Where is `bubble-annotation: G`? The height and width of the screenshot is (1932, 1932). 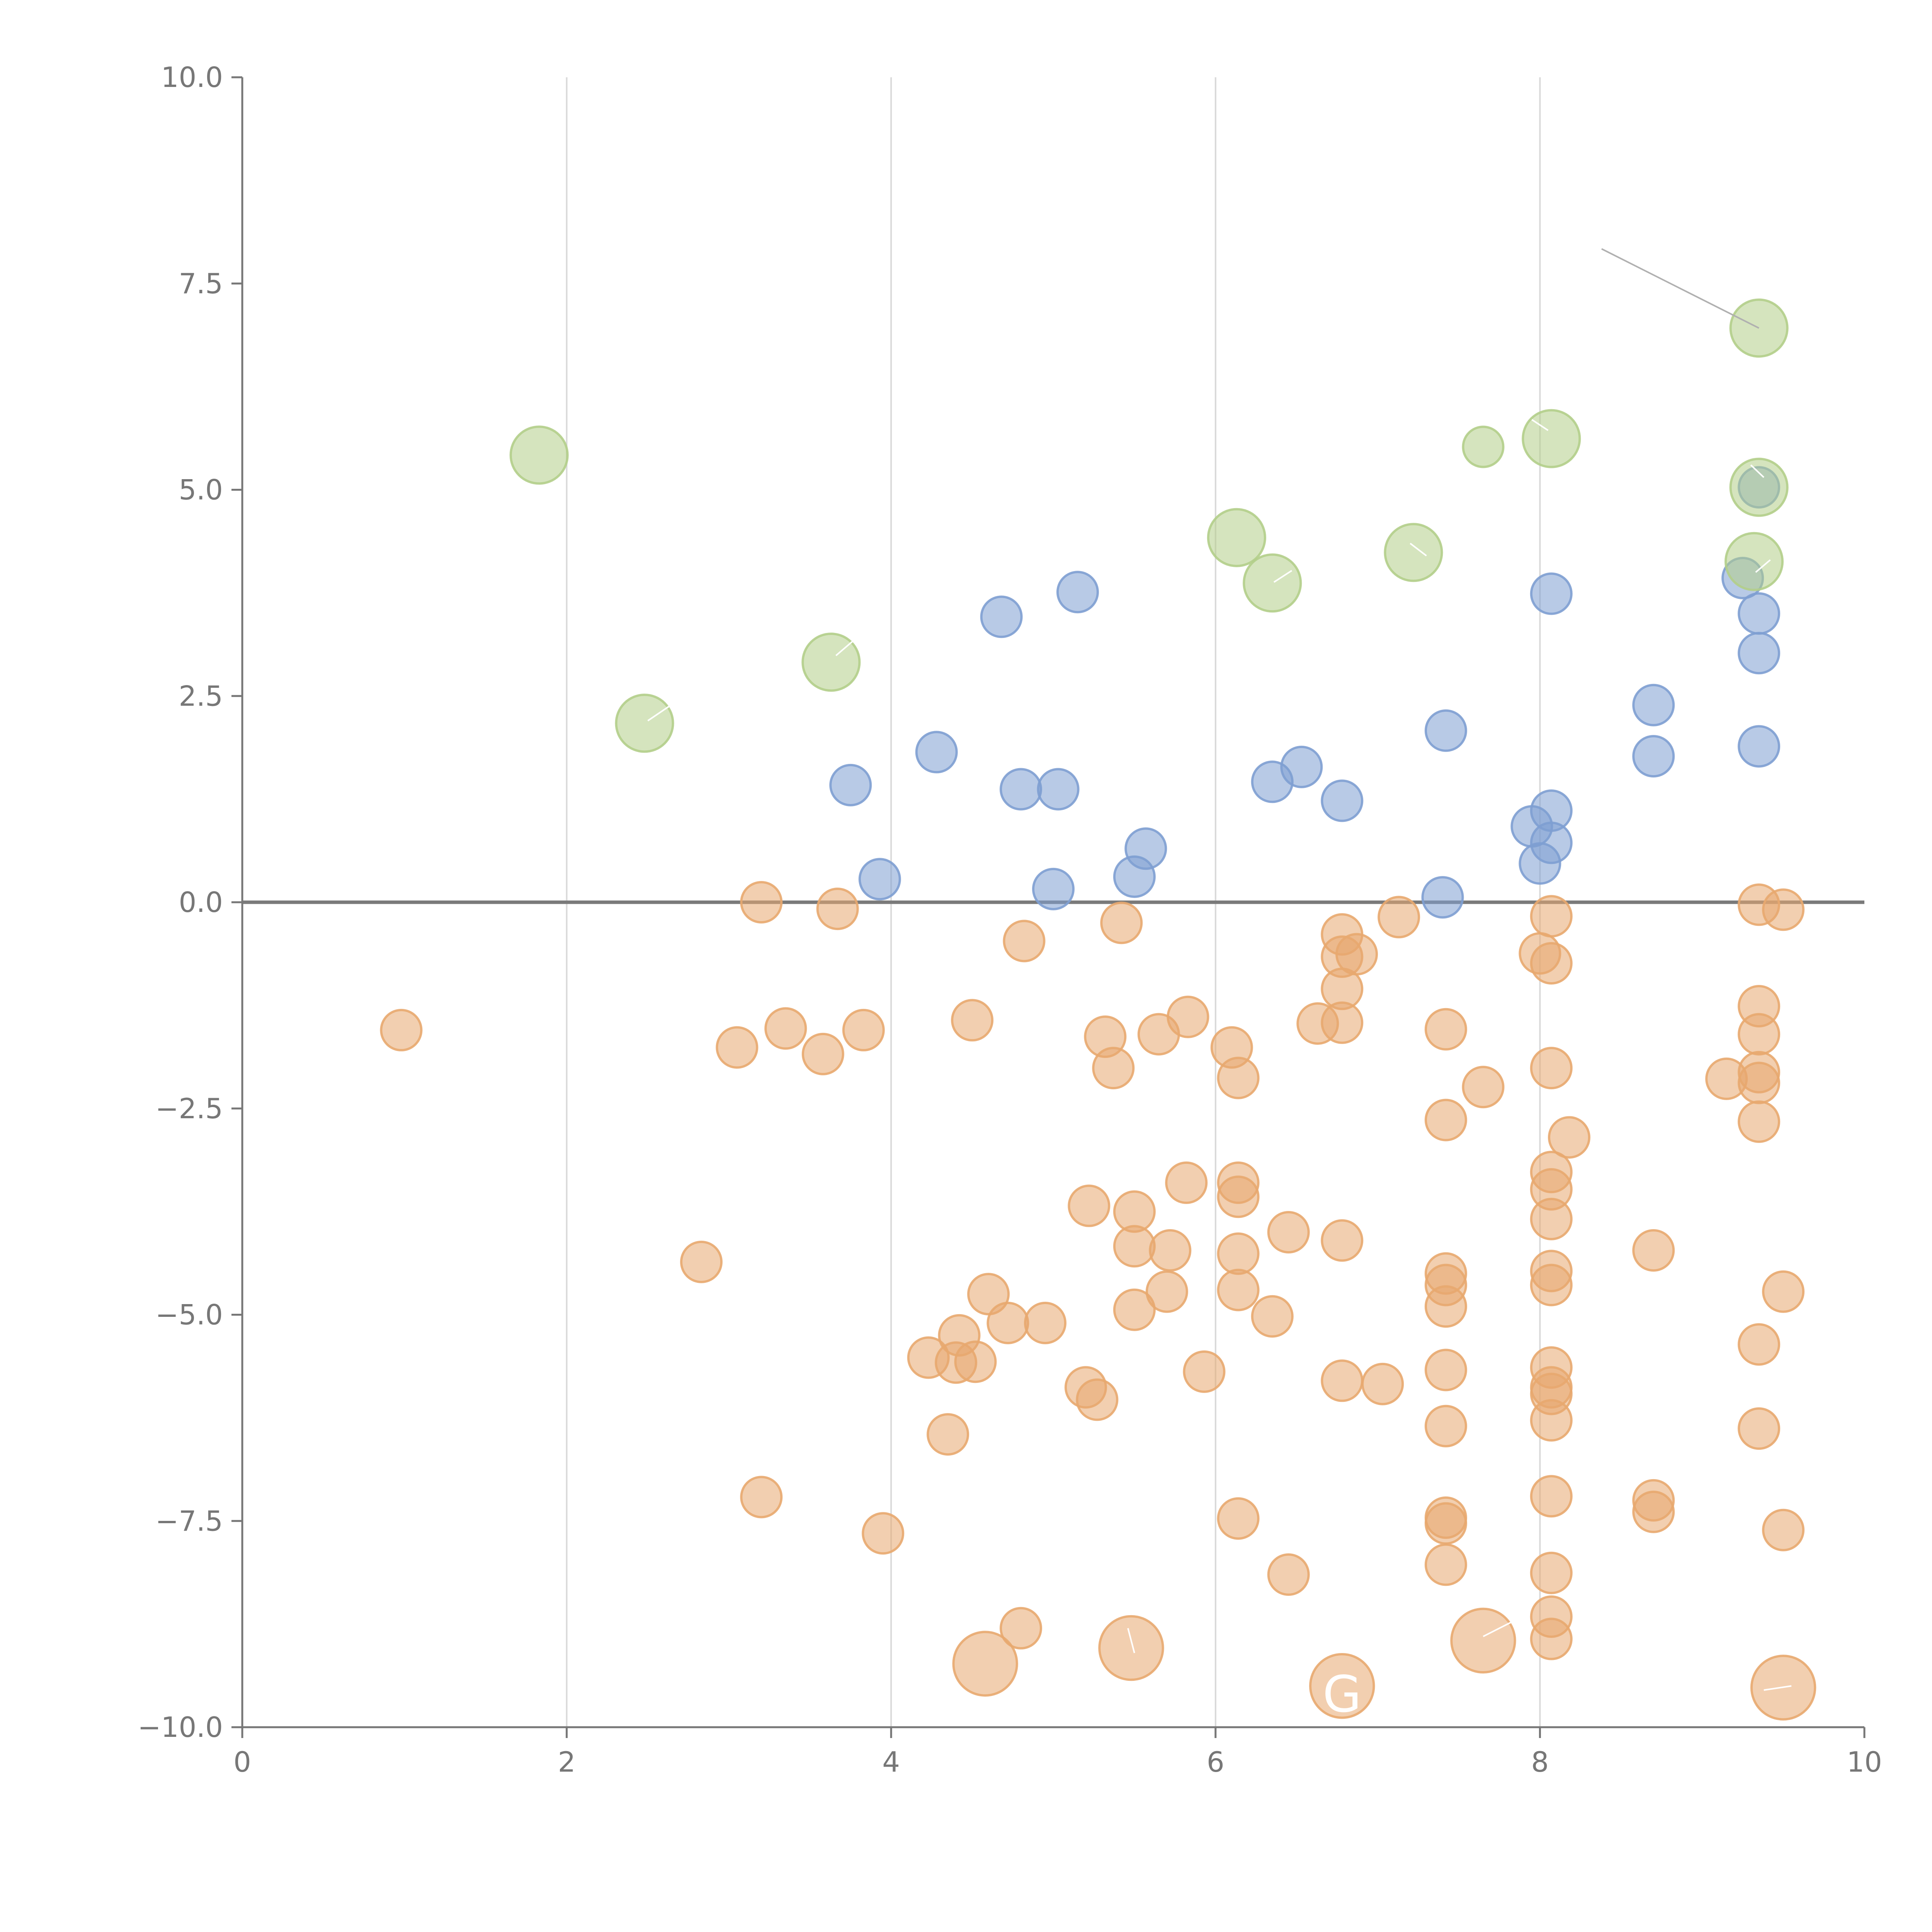
bubble-annotation: G is located at coordinates (1342, 1695).